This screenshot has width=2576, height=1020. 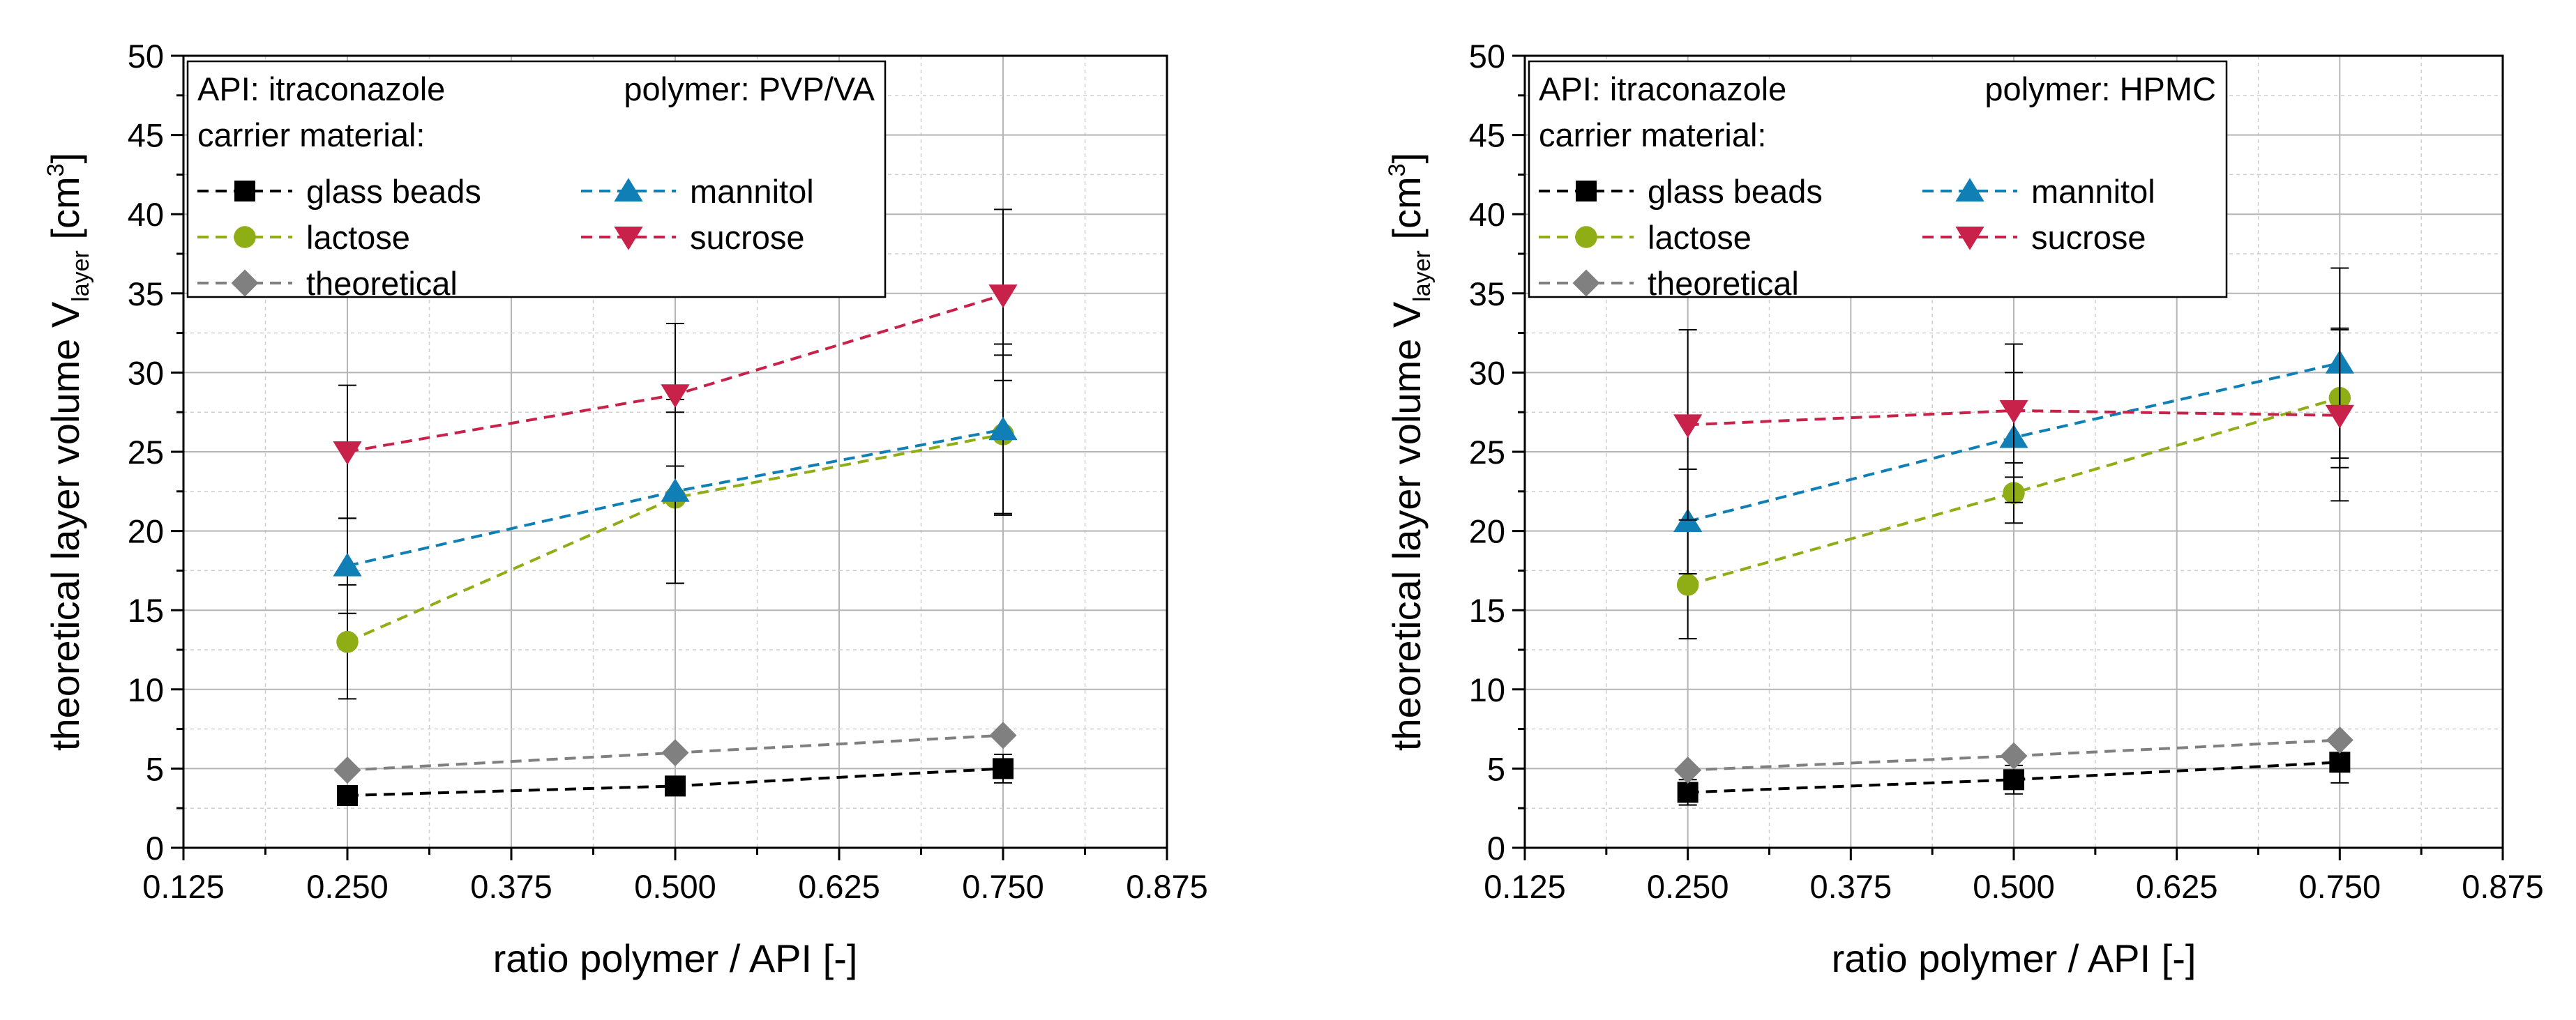 What do you see at coordinates (1487, 610) in the screenshot?
I see `panel-2-y-tick-label: 15` at bounding box center [1487, 610].